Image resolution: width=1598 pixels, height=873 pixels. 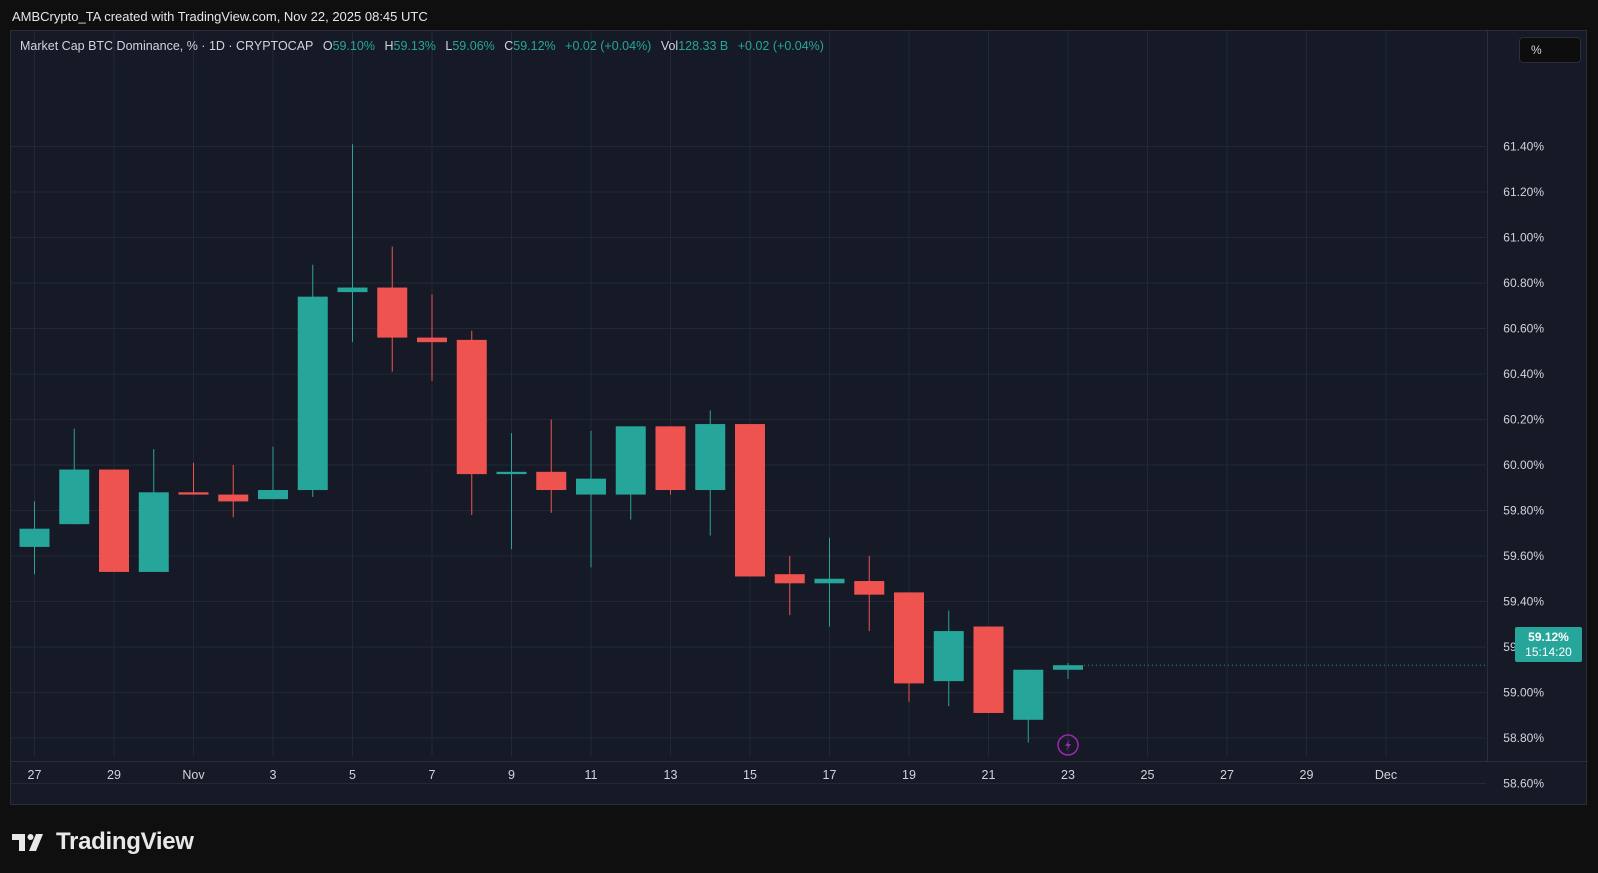 I want to click on high-label: H, so click(x=389, y=46).